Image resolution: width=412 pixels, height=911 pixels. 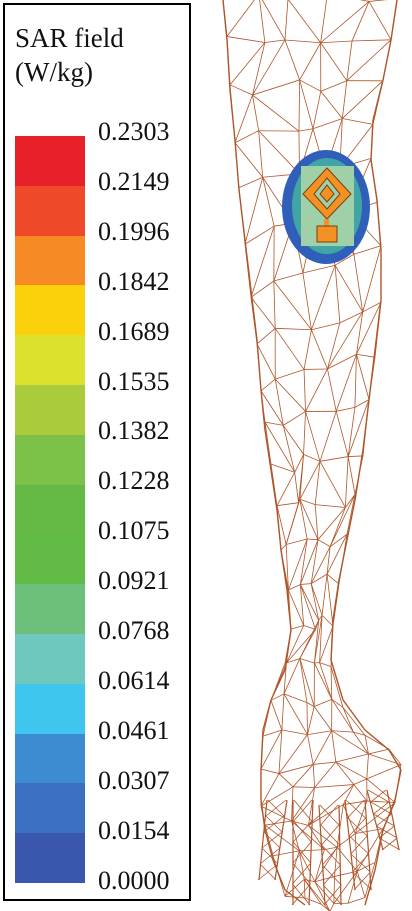 What do you see at coordinates (326, 207) in the screenshot?
I see `antenna-patch` at bounding box center [326, 207].